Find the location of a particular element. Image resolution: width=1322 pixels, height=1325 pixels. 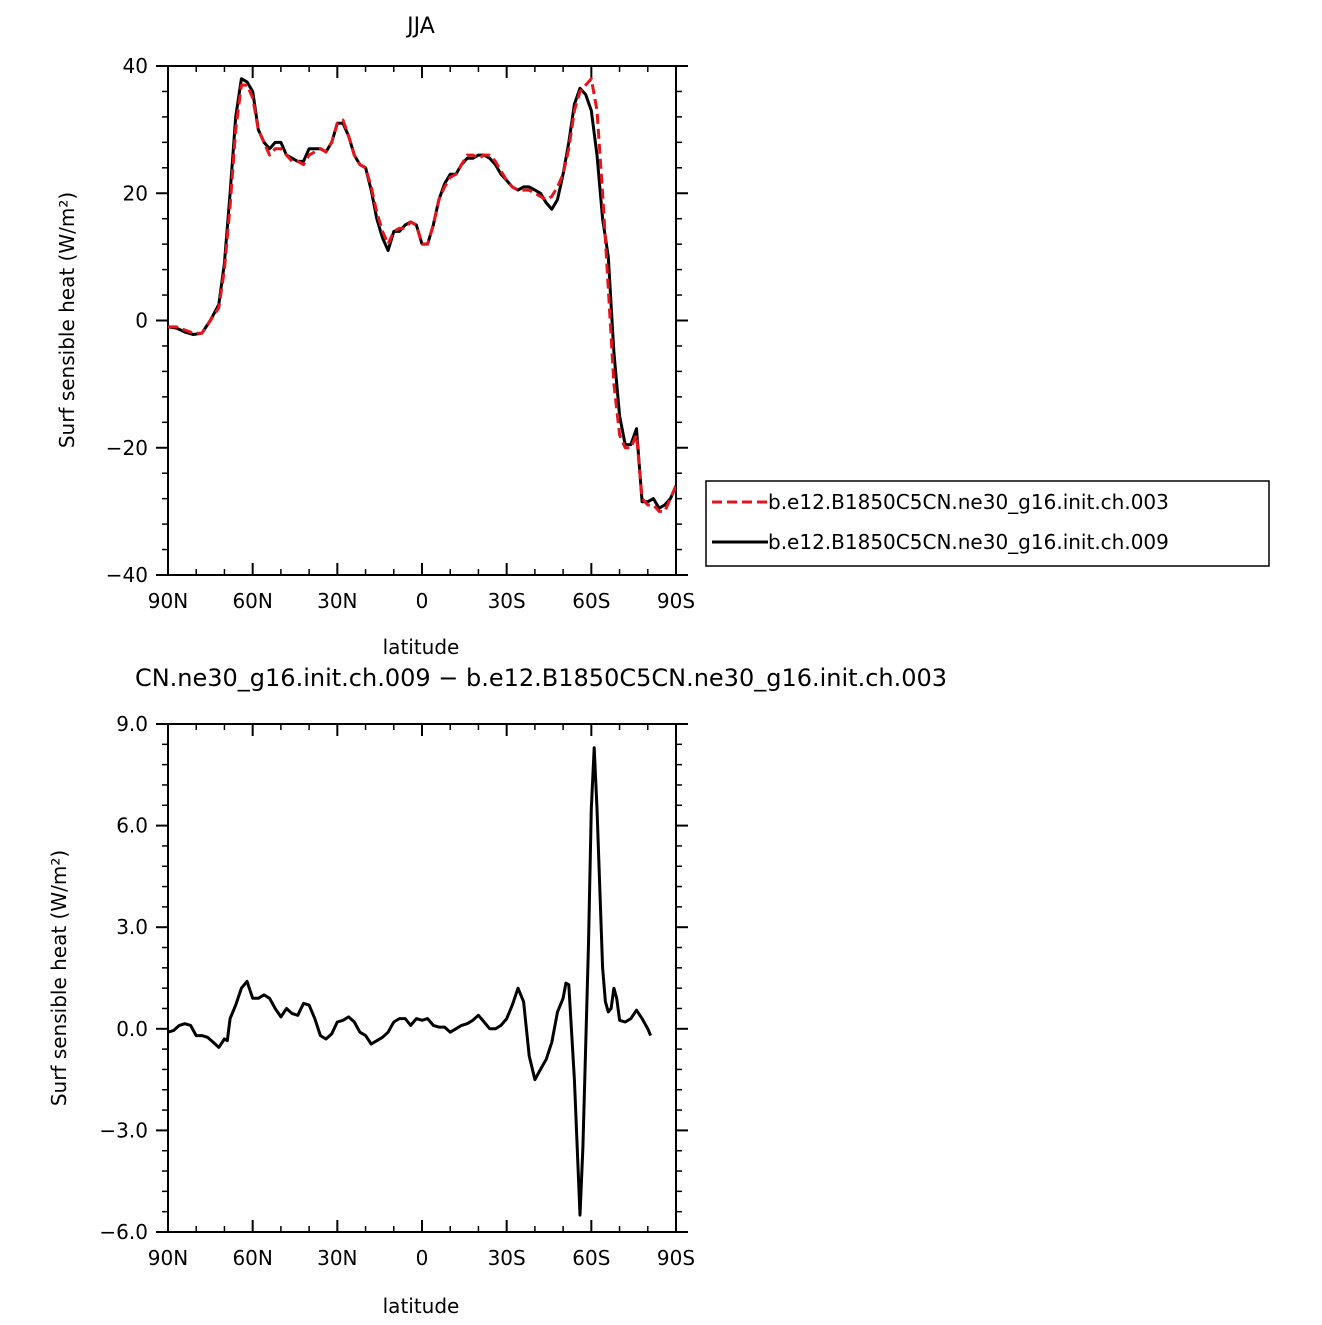

y-tick-label: 40 is located at coordinates (135, 66).